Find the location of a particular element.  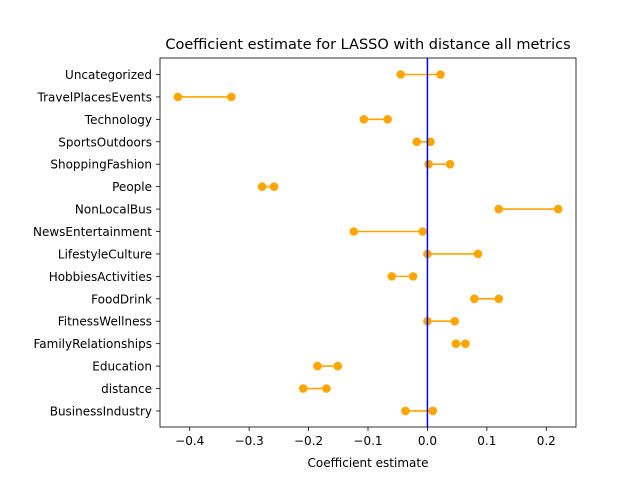

range-end-point-nonlocalbus is located at coordinates (558, 209).